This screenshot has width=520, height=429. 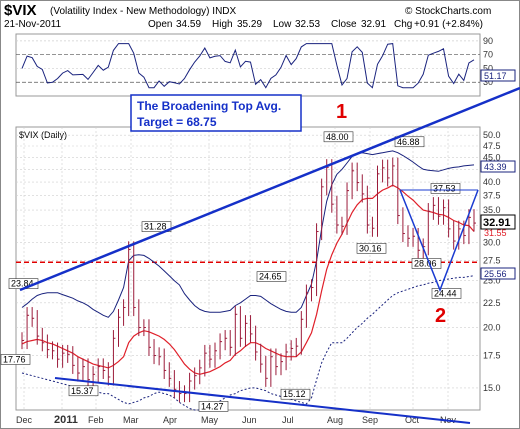 What do you see at coordinates (22, 284) in the screenshot?
I see `price-label: 23.84` at bounding box center [22, 284].